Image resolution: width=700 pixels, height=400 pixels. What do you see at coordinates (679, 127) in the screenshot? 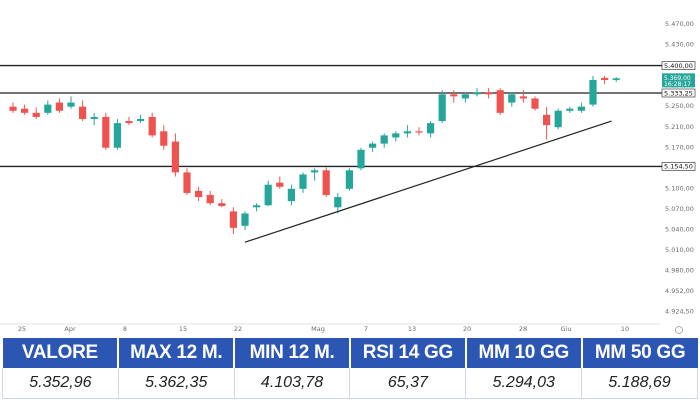
I see `y-tick-label: 5.210,00` at bounding box center [679, 127].